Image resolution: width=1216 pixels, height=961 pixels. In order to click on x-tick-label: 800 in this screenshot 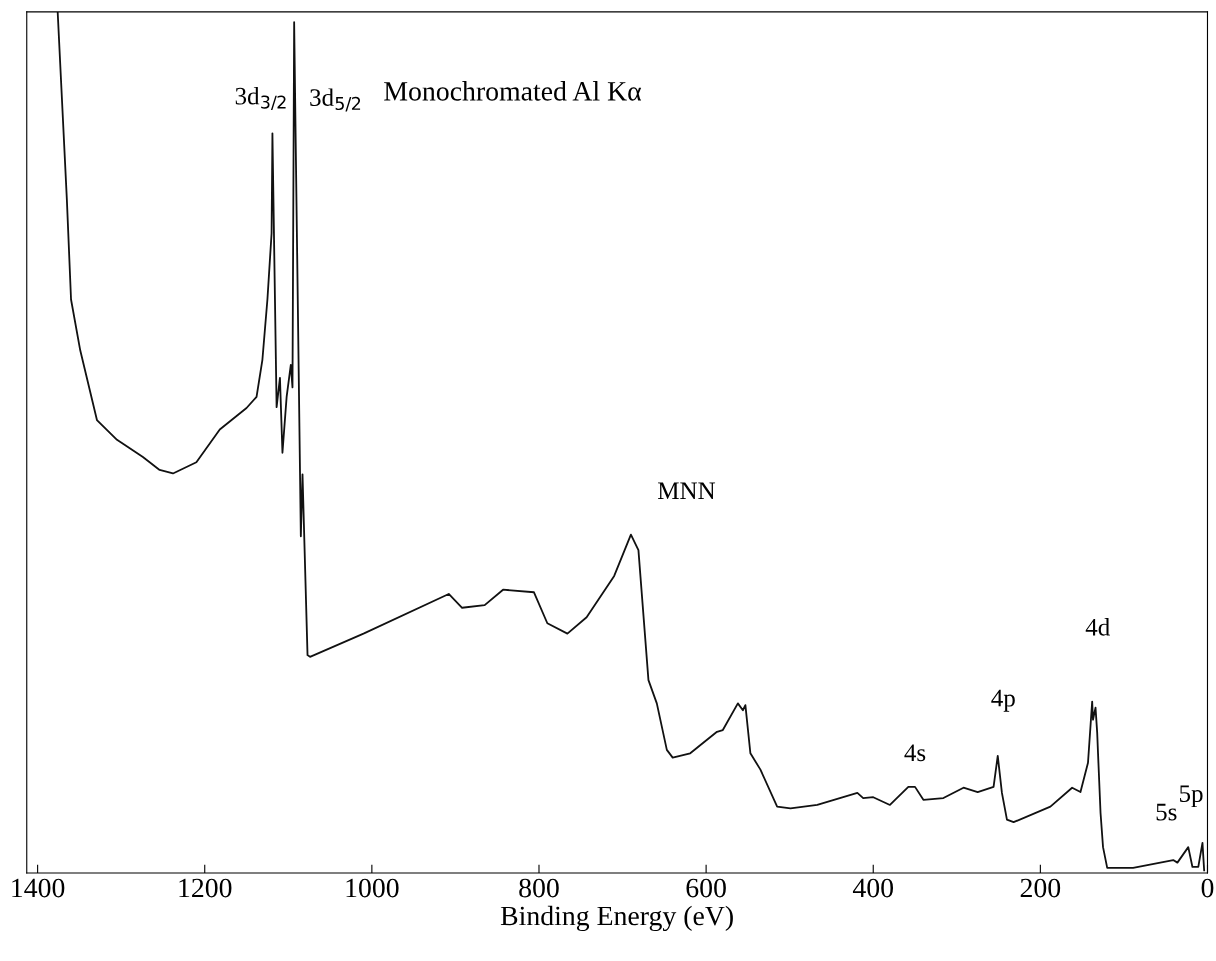, I will do `click(539, 888)`.